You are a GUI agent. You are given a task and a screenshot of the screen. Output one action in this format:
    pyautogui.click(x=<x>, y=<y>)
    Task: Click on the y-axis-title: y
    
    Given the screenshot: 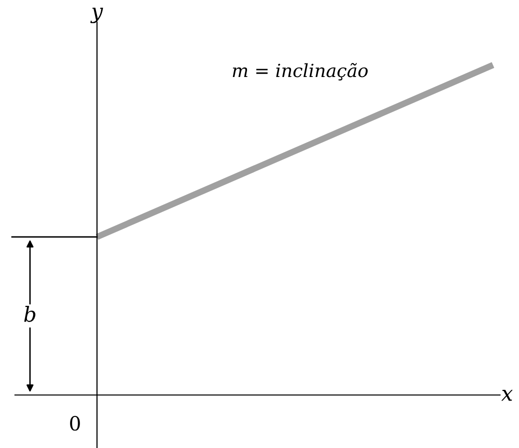 What is the action you would take?
    pyautogui.click(x=97, y=16)
    